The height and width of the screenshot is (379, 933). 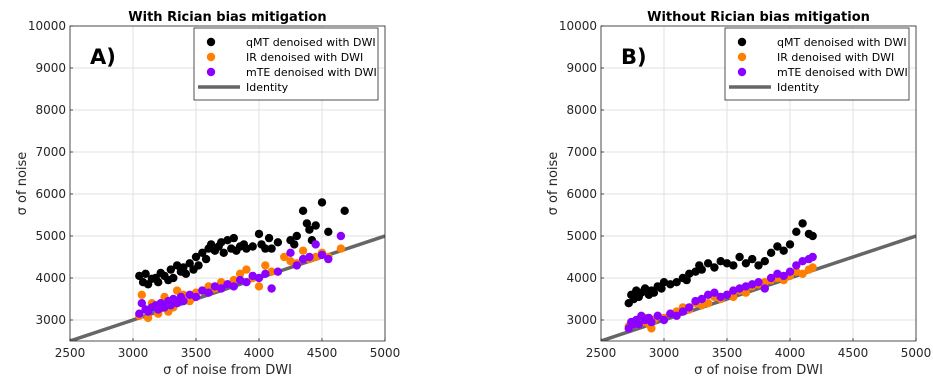 I want to click on y-tick-label: 6000, so click(x=50, y=194).